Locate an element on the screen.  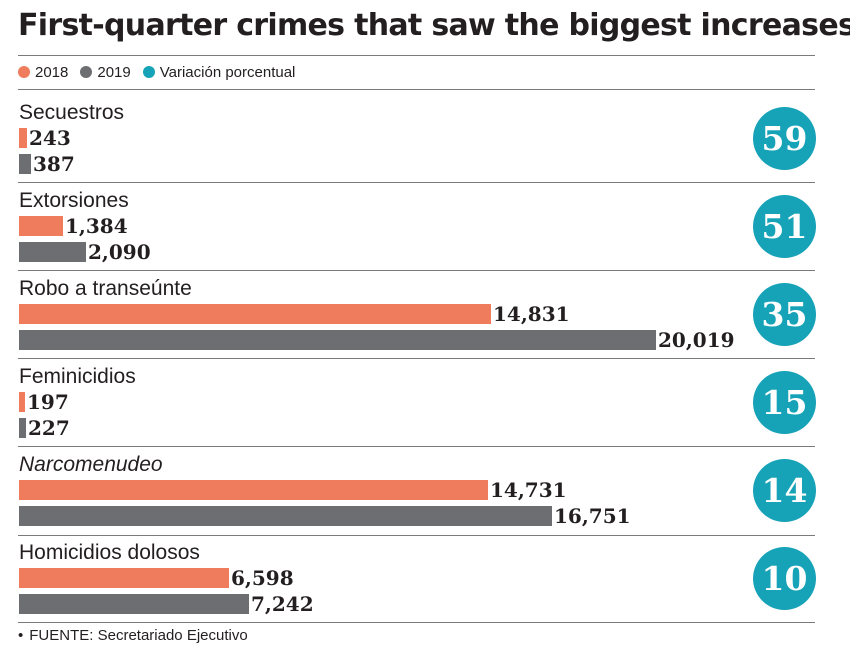
legend-item-2018: 2018 is located at coordinates (43, 72).